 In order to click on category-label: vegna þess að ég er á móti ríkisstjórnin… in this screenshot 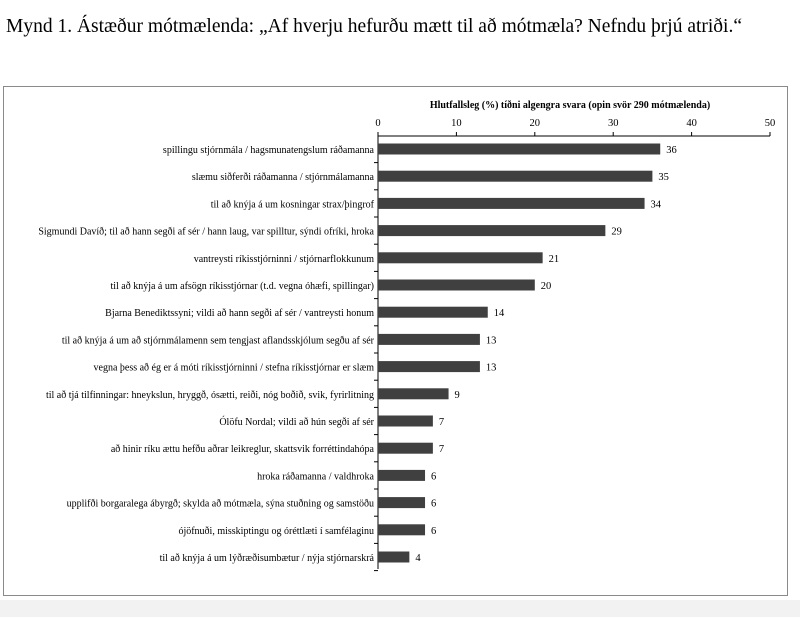, I will do `click(234, 368)`.